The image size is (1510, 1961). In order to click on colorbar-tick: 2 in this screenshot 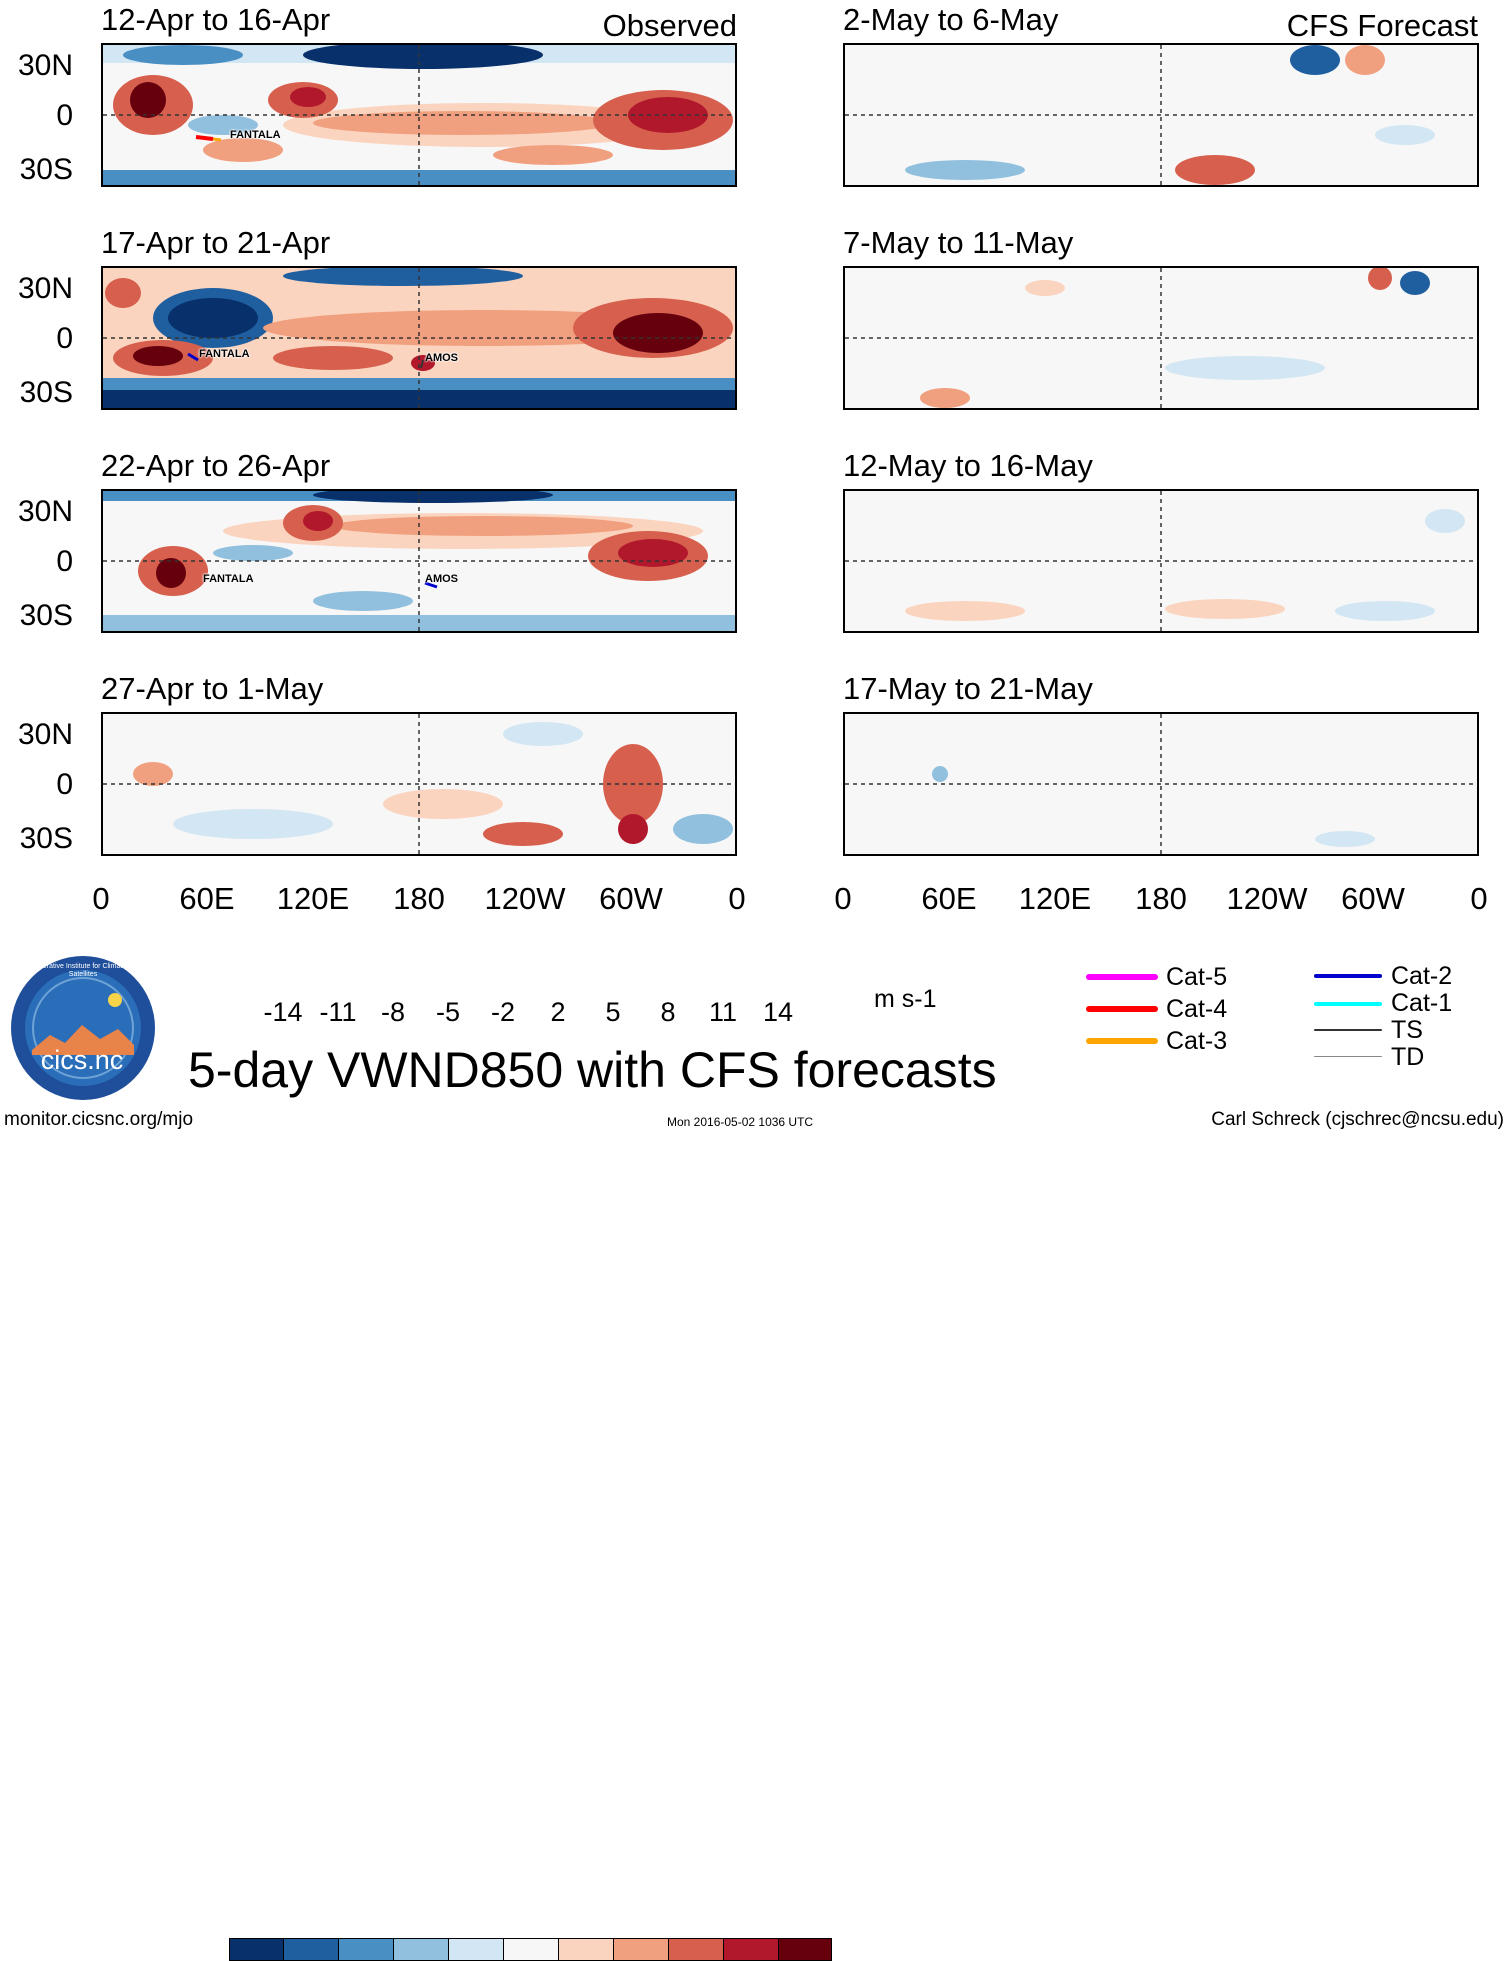, I will do `click(558, 1012)`.